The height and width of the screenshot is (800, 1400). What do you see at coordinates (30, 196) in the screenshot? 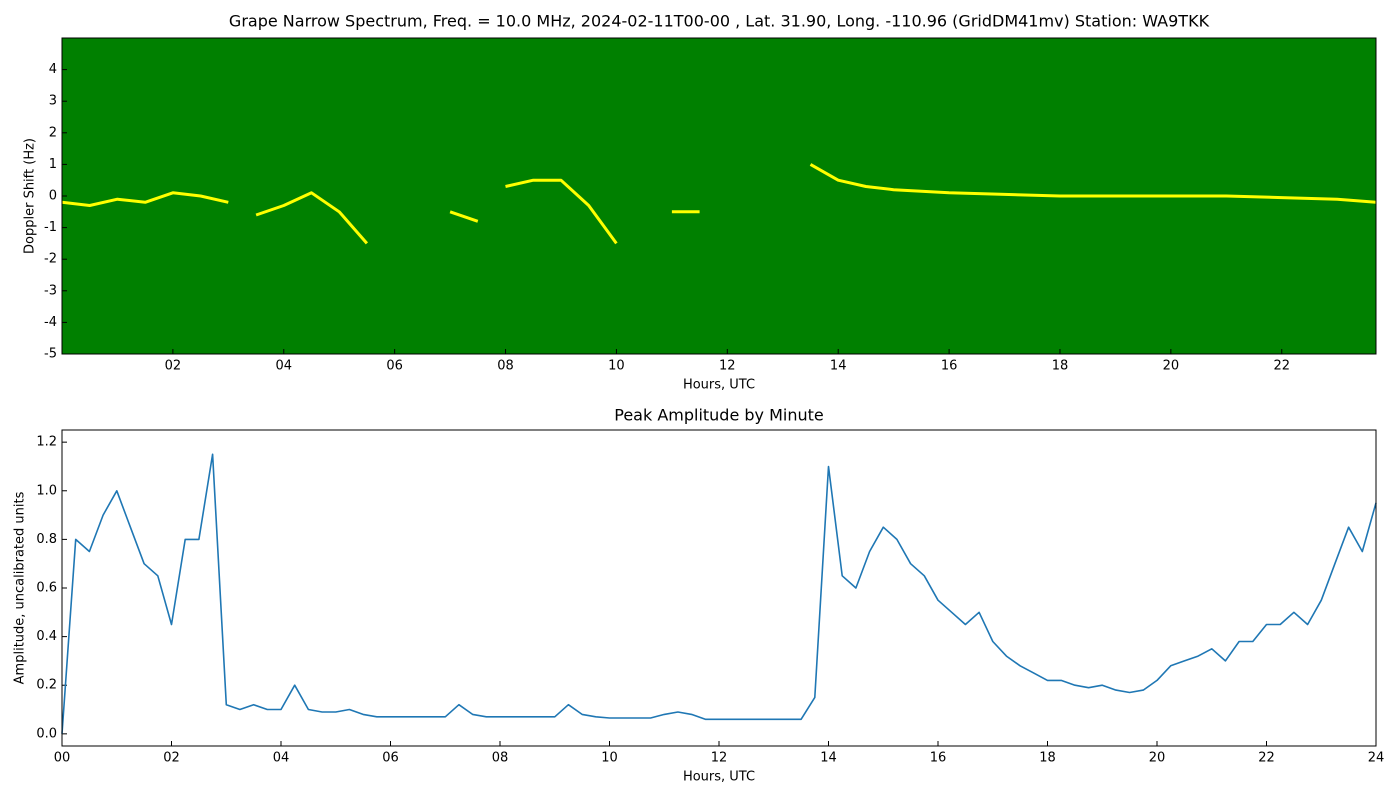
I see `y-axis-label: Doppler Shift (Hz)` at bounding box center [30, 196].